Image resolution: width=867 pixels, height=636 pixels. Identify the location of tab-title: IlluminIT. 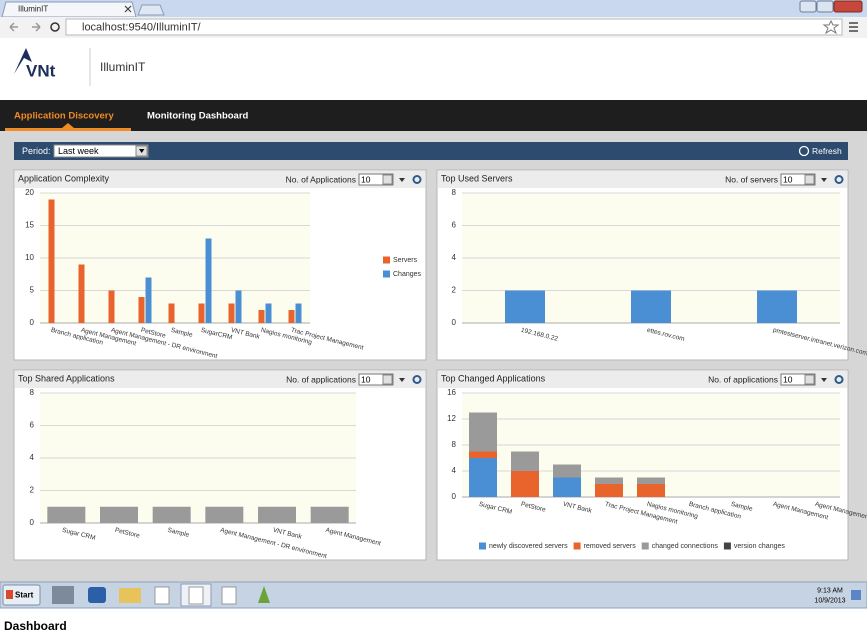
(33, 9).